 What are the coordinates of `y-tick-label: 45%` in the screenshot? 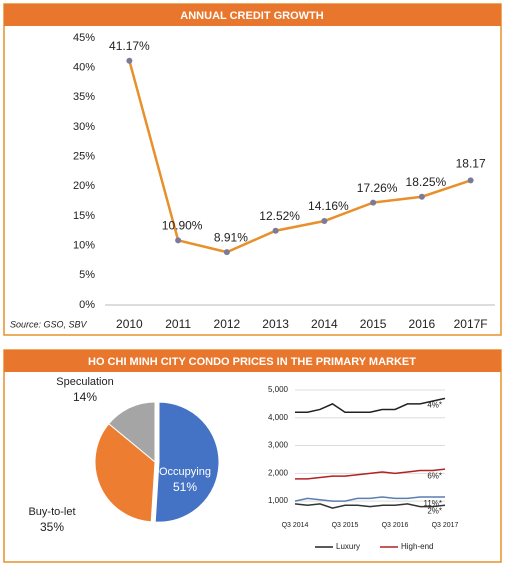 It's located at (84, 38).